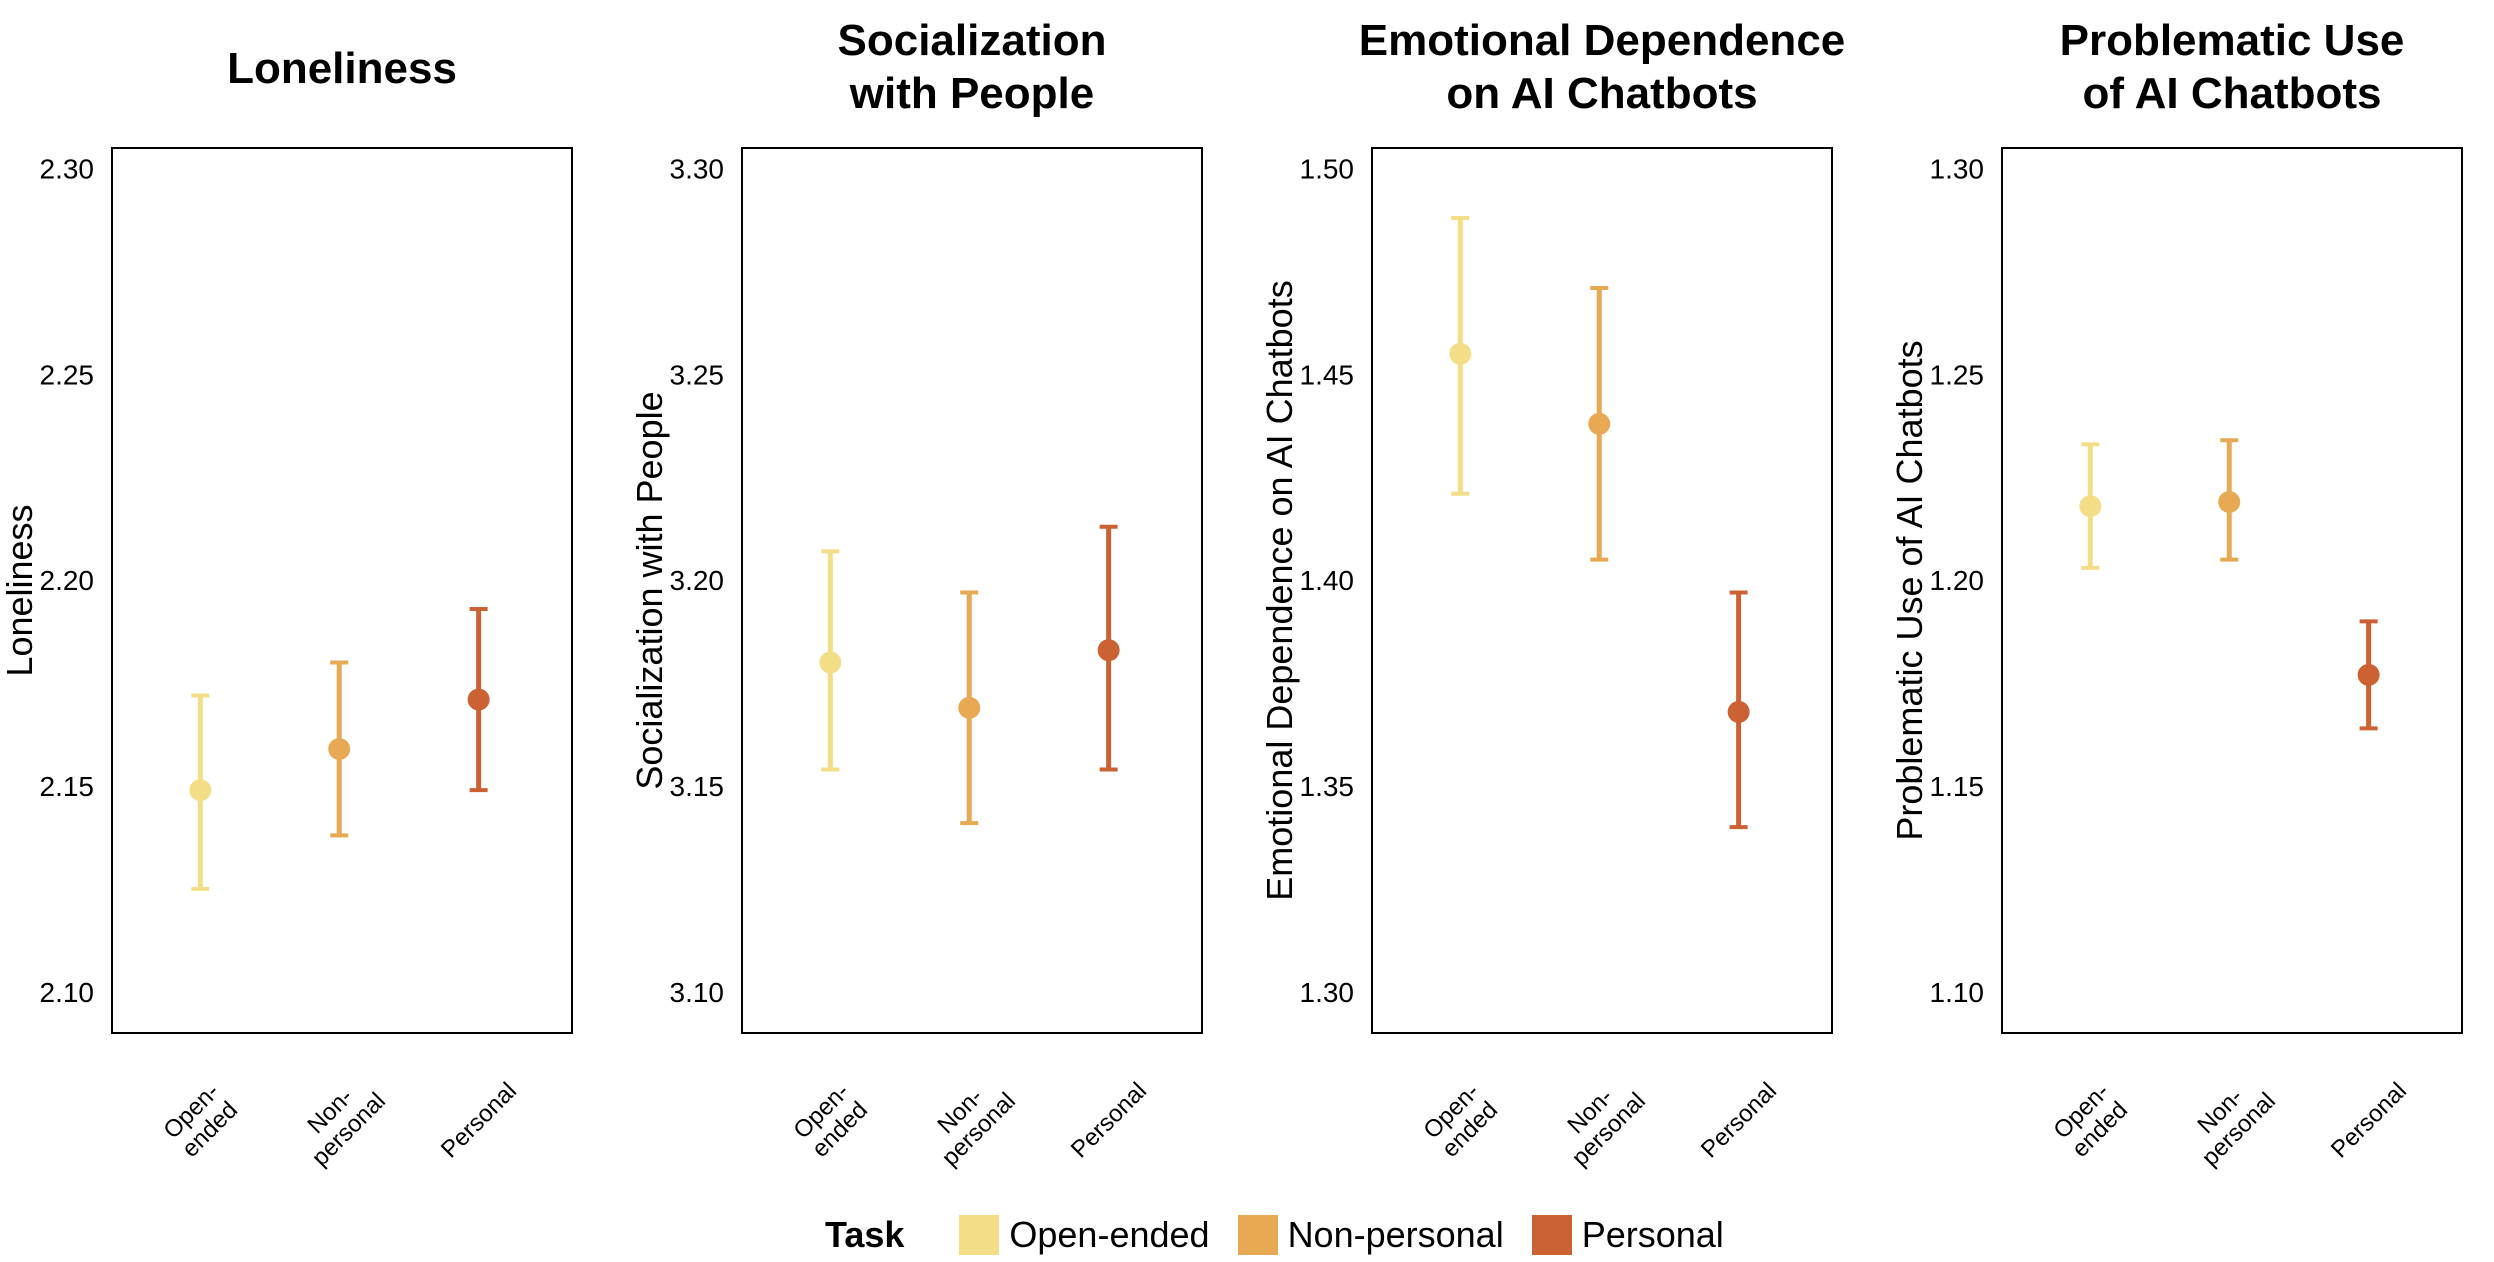 The width and height of the screenshot is (2494, 1262). Describe the element at coordinates (649, 590) in the screenshot. I see `y-axis-label: Socialization with People` at that location.